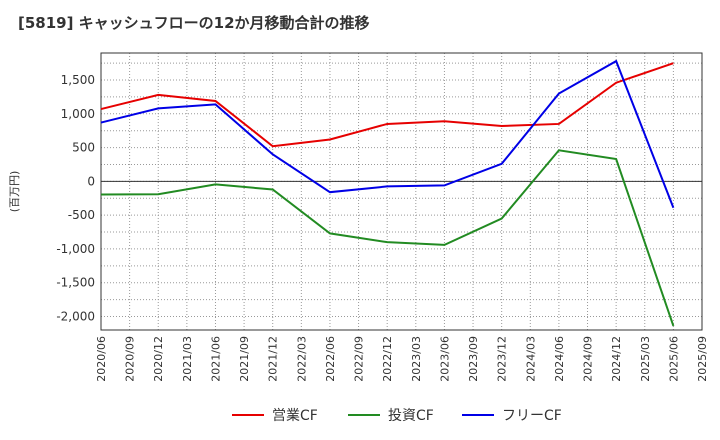  What do you see at coordinates (75, 283) in the screenshot?
I see `y-tick-label: -1,500` at bounding box center [75, 283].